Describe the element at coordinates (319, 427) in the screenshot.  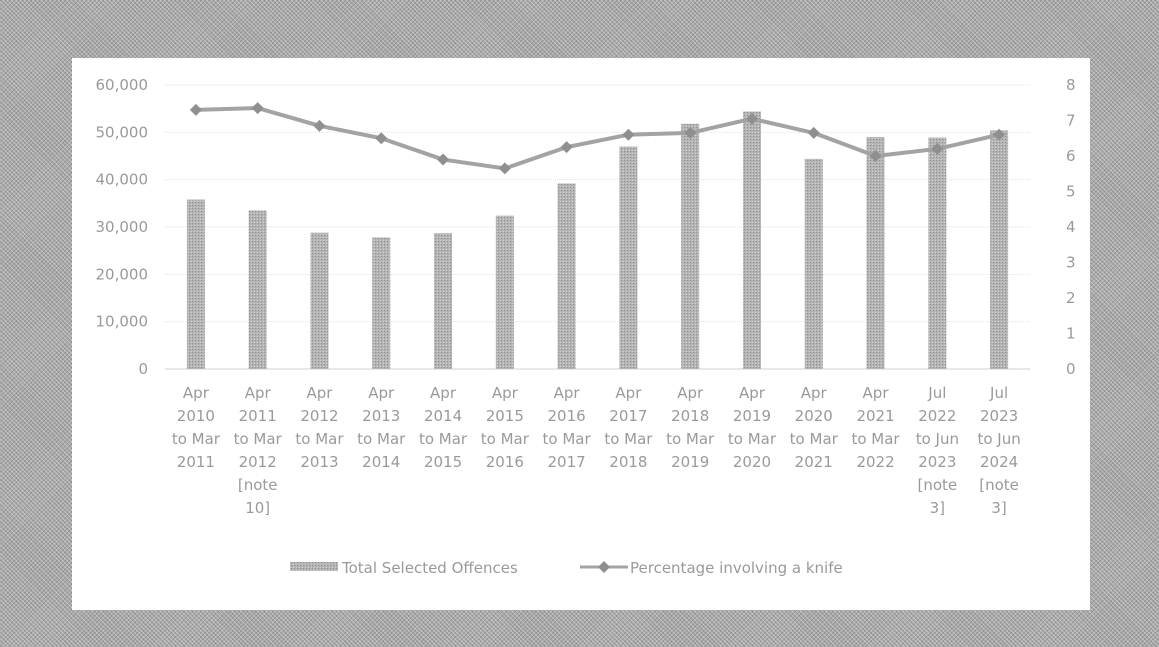
I see `category-label: Apr 2012 to Mar 2013` at that location.